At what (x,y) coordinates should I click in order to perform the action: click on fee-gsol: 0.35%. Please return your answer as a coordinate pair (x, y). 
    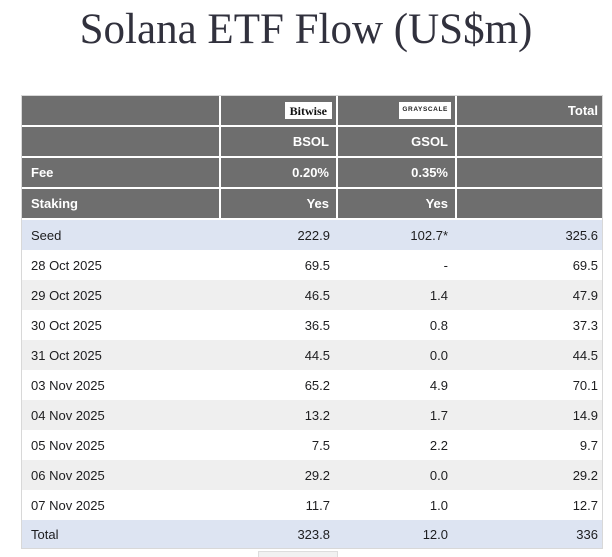
    Looking at the image, I should click on (396, 172).